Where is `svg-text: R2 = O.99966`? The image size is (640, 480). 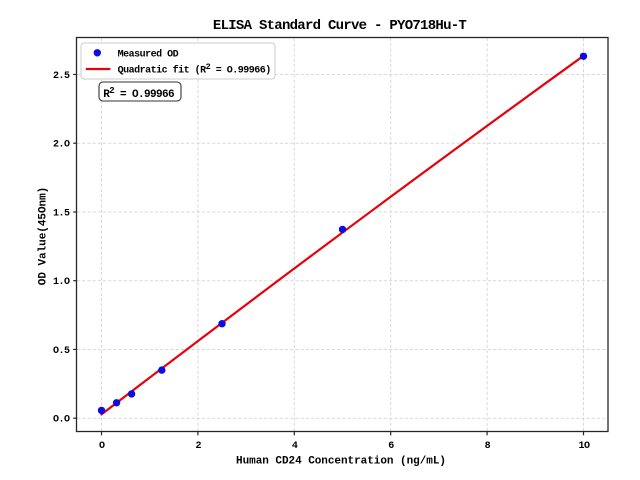
svg-text: R2 = O.99966 is located at coordinates (138, 93).